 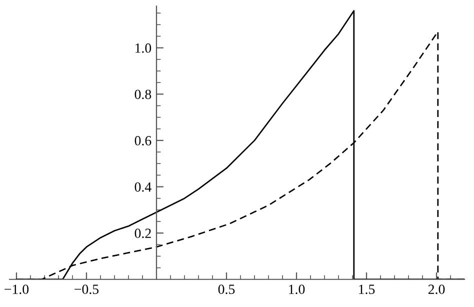 What do you see at coordinates (436, 289) in the screenshot?
I see `x-tick-label: 2.0` at bounding box center [436, 289].